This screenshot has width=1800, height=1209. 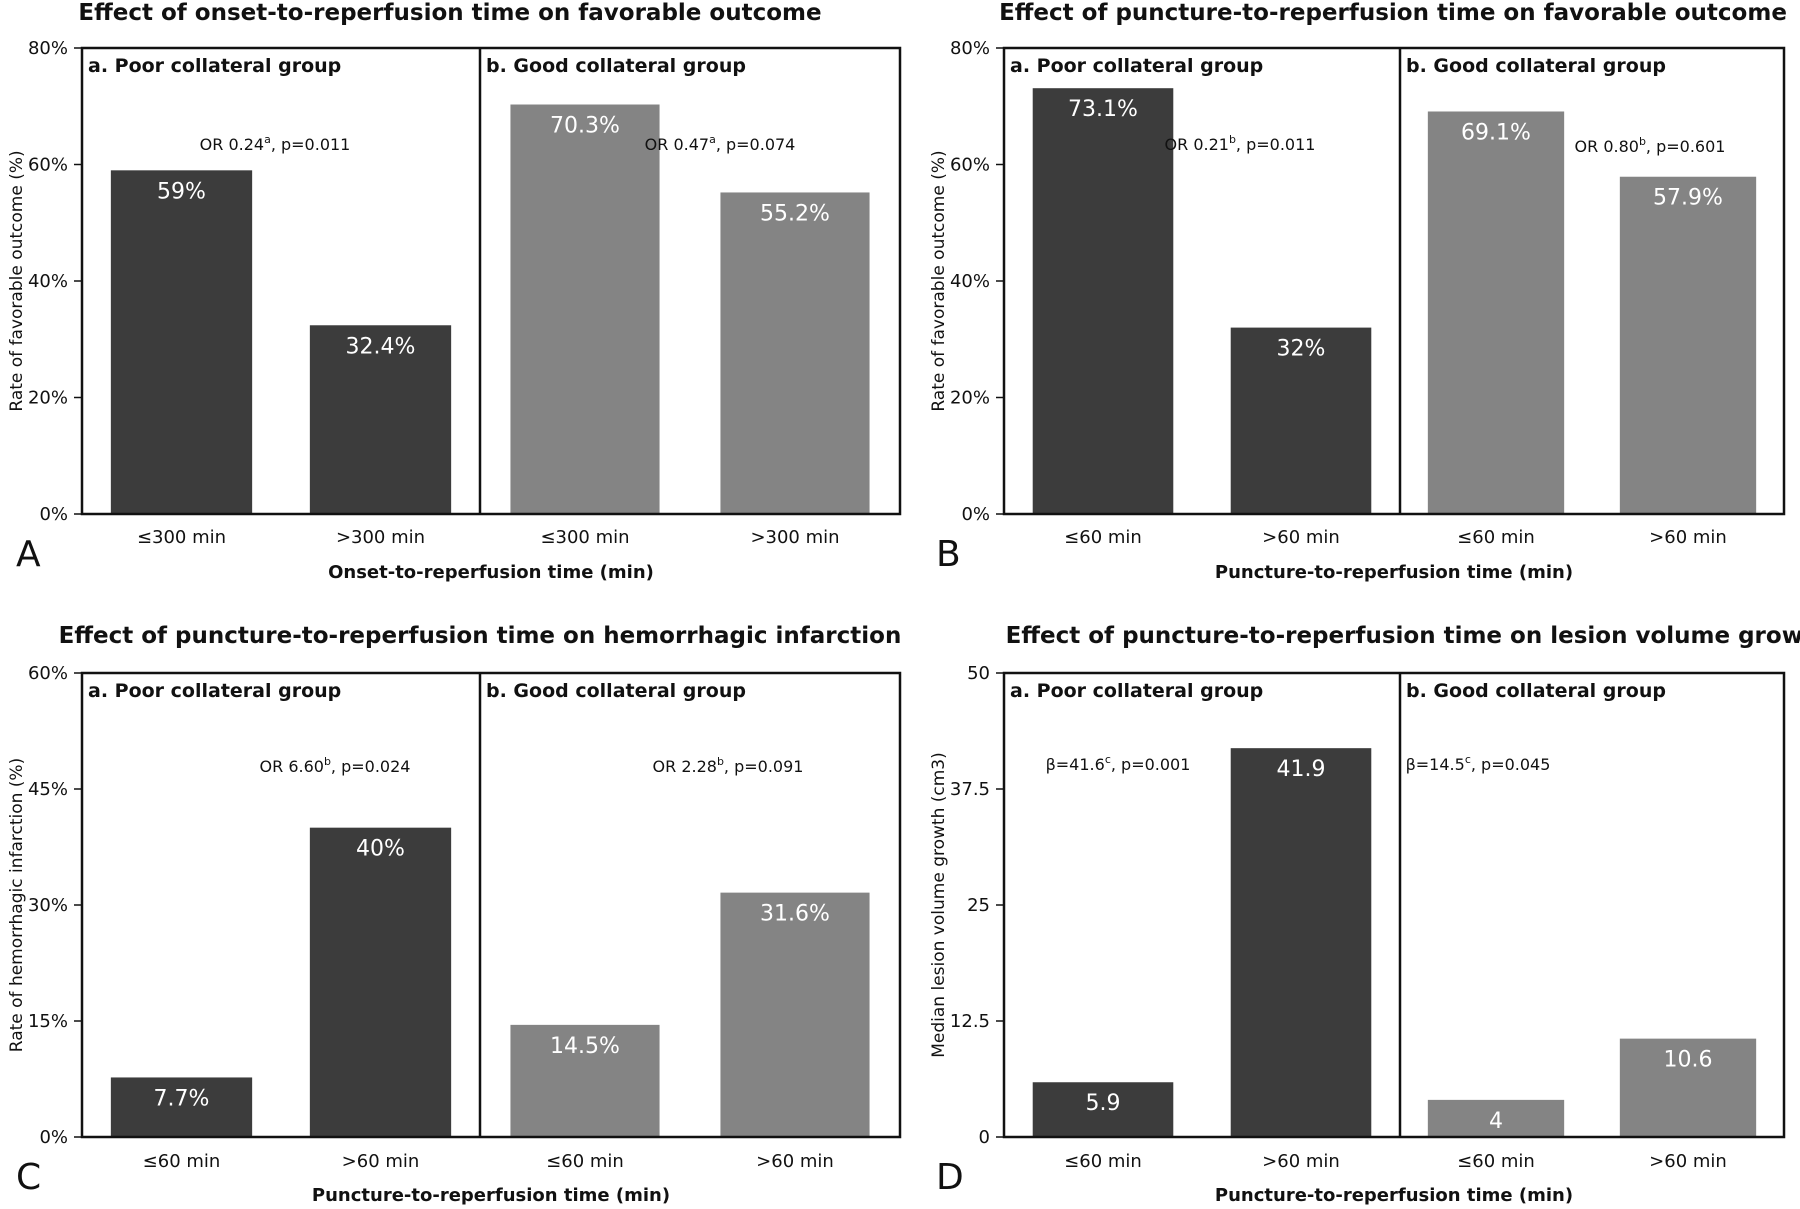 I want to click on y-tick-label: 80%, so click(x=48, y=48).